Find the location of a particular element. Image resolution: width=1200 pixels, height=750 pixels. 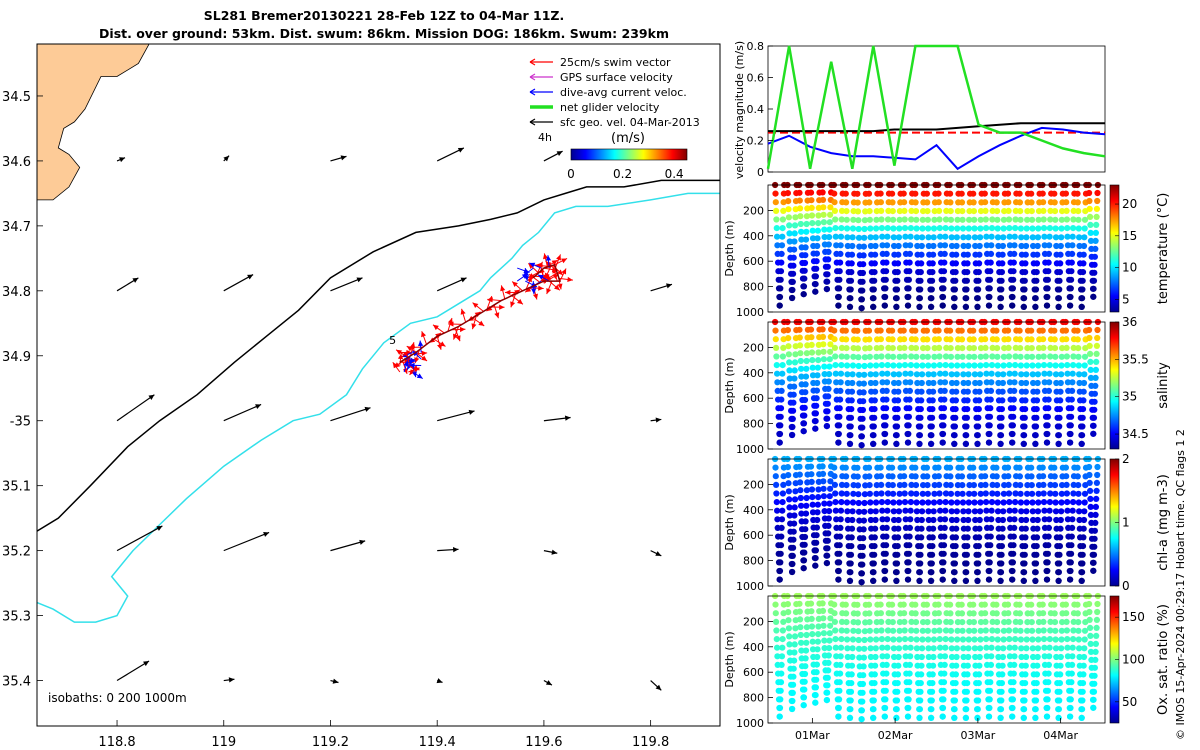

legend-gps-label: GPS surface velocity is located at coordinates (616, 77).